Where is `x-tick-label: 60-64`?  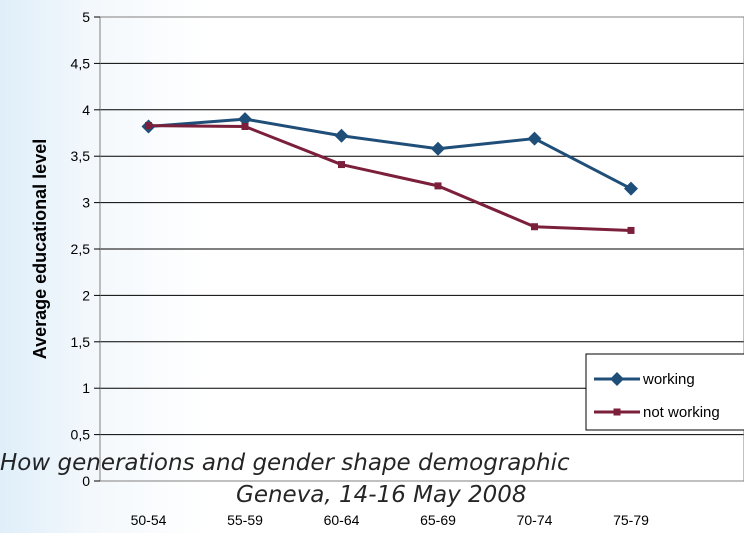 x-tick-label: 60-64 is located at coordinates (342, 520).